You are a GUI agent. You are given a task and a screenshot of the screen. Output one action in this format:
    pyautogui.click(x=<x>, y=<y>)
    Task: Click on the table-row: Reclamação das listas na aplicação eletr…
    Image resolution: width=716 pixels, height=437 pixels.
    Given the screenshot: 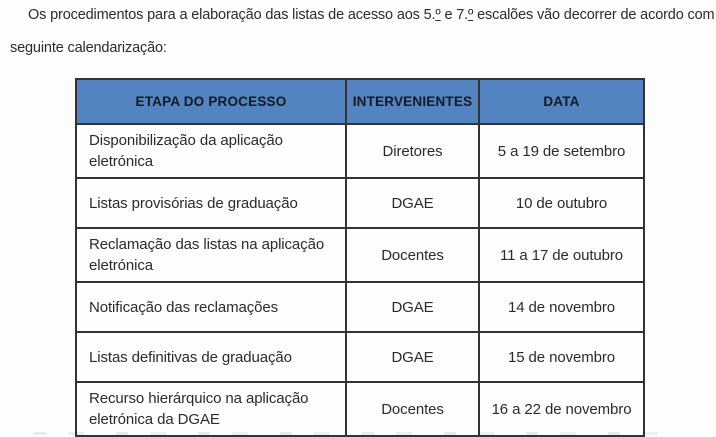 What is the action you would take?
    pyautogui.click(x=360, y=255)
    